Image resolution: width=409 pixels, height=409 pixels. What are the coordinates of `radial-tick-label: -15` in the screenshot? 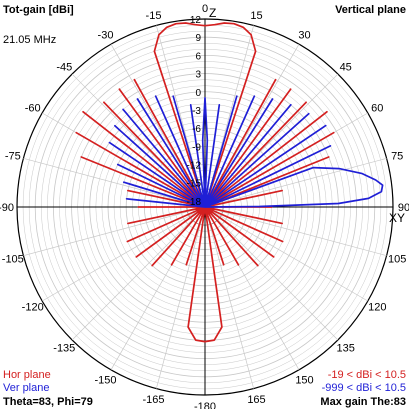 It's located at (194, 184).